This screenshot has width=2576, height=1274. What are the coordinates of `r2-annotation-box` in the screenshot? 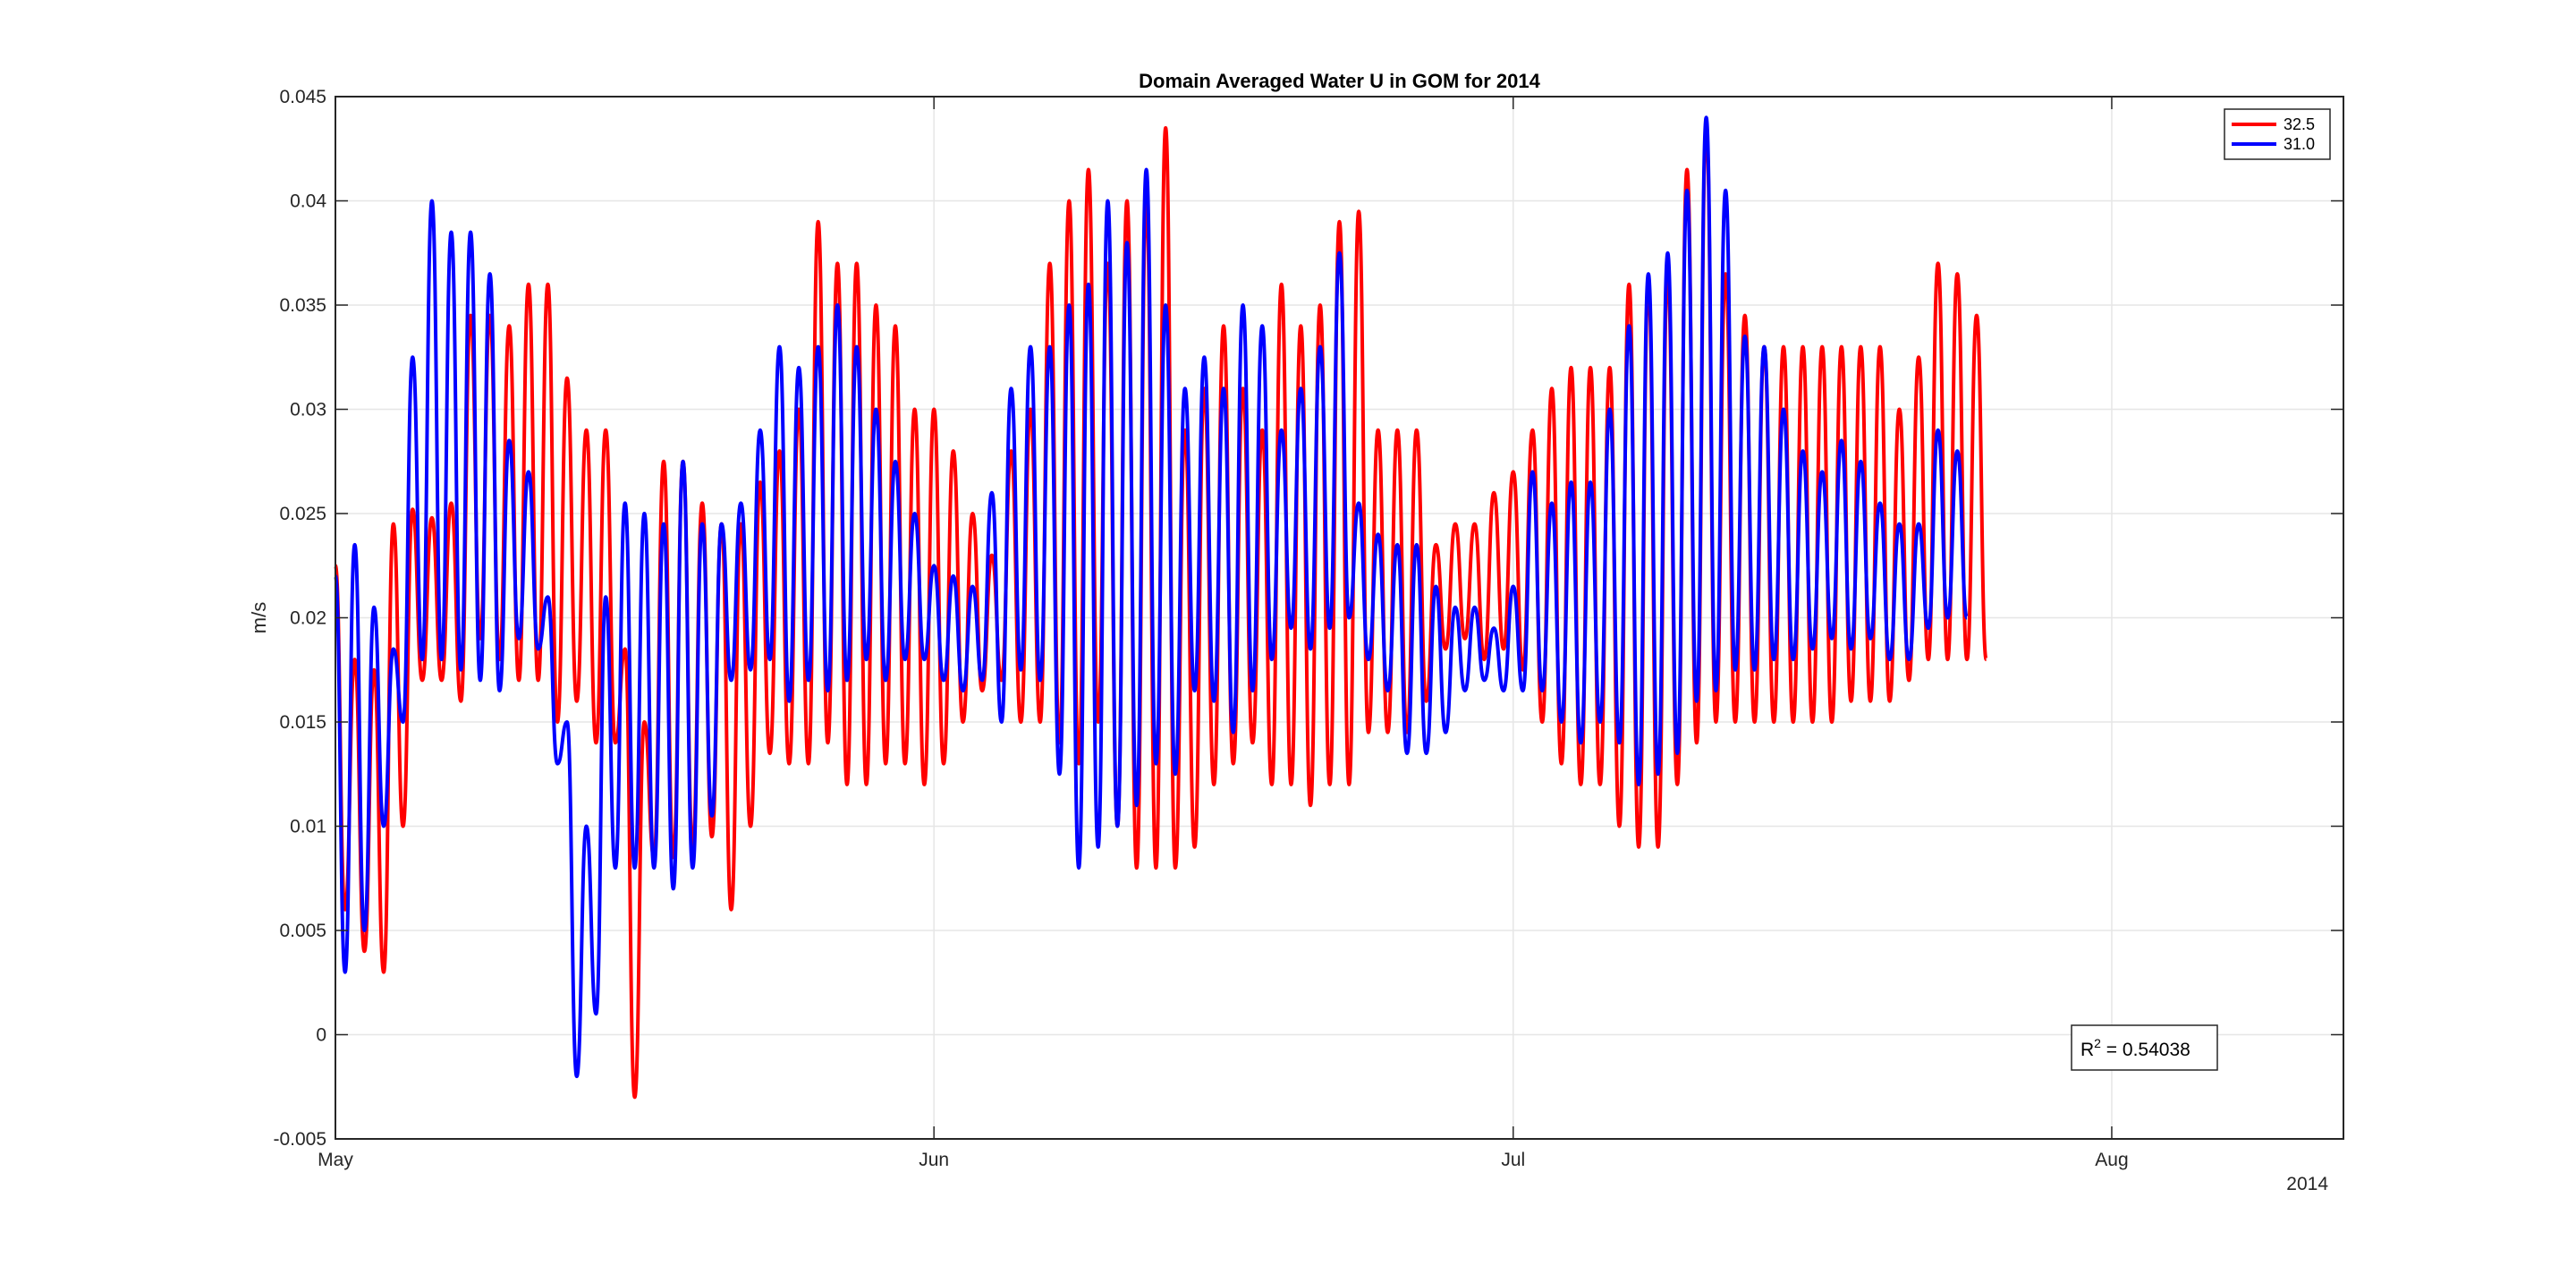 It's located at (2144, 1047).